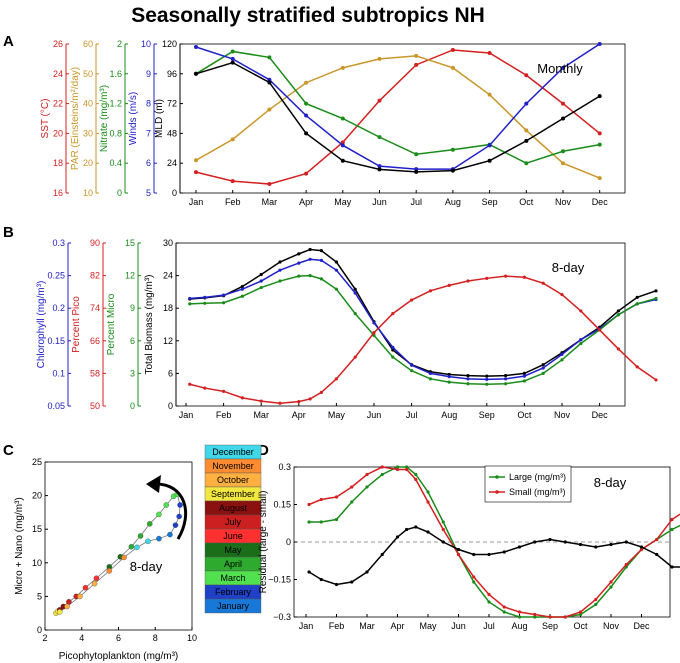  I want to click on y-axis-label: SST (°C), so click(45, 119).